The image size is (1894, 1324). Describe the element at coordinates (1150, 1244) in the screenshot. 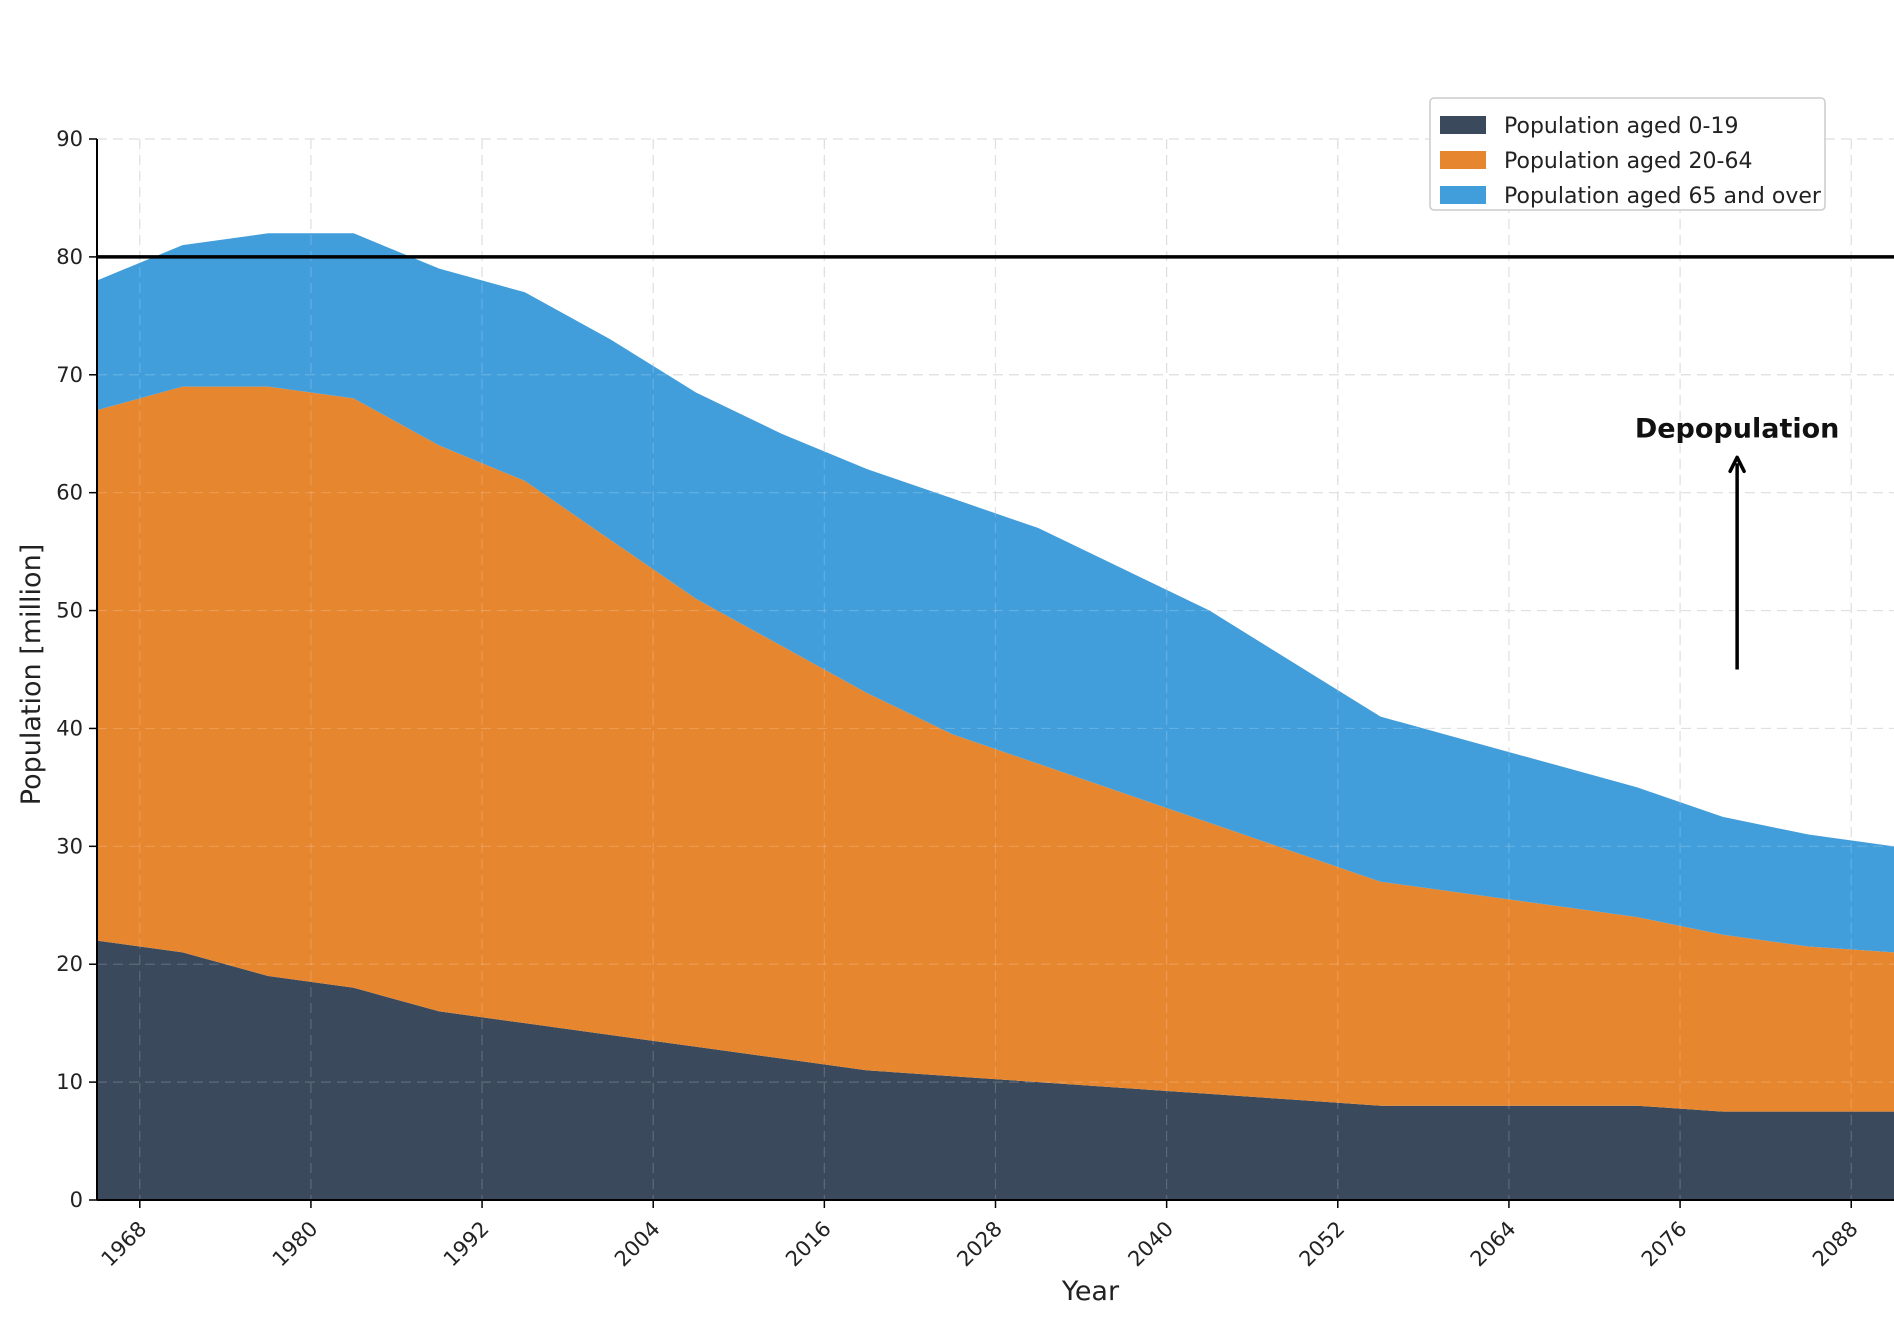

I see `x-tick-label: 2040` at that location.